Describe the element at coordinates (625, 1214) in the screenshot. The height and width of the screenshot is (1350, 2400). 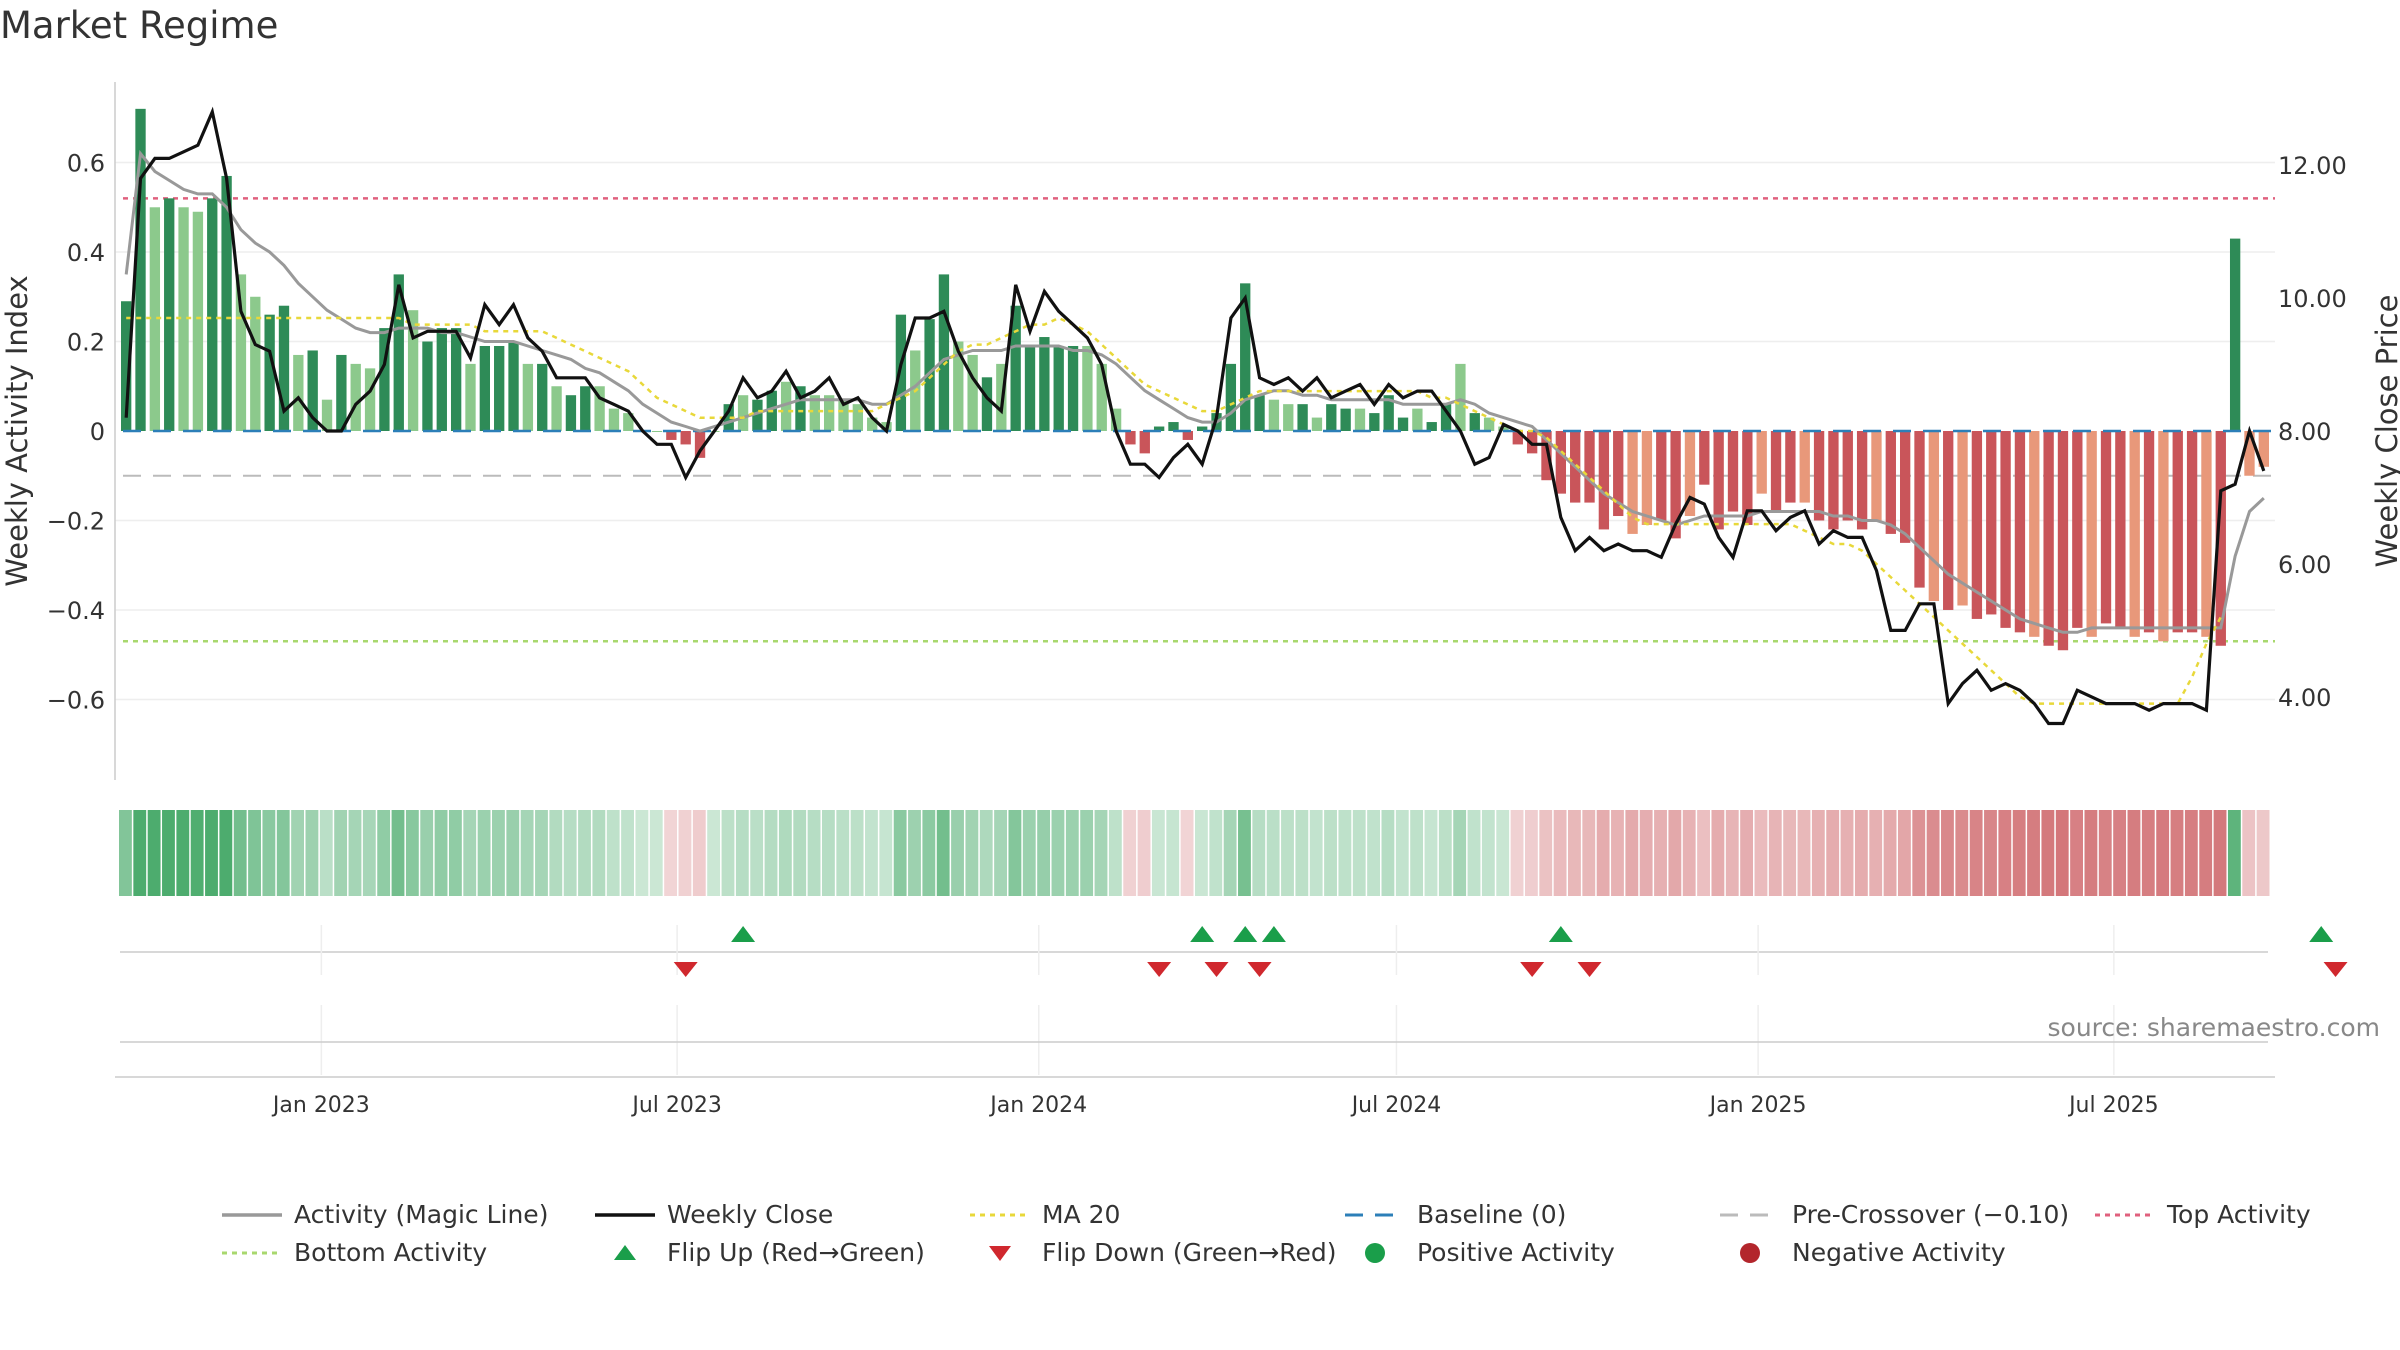
I see `legend-swatch-close` at that location.